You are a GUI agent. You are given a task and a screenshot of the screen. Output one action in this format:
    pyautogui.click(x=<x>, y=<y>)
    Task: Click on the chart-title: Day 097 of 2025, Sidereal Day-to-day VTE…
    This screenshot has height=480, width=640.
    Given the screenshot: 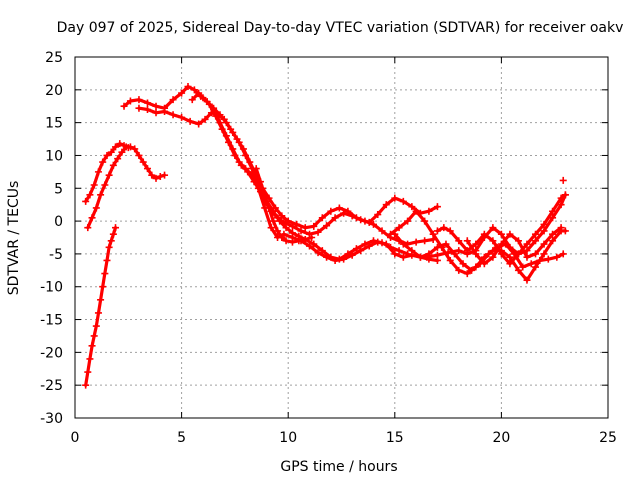 What is the action you would take?
    pyautogui.click(x=340, y=28)
    